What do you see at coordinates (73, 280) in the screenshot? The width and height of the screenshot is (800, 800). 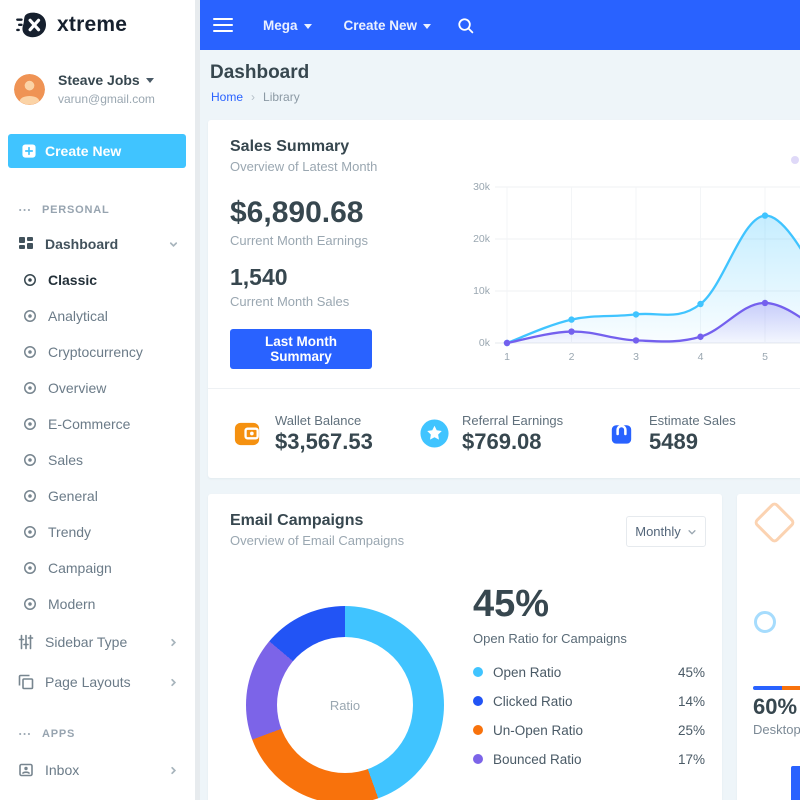 I see `sidebar-item-label: Classic` at bounding box center [73, 280].